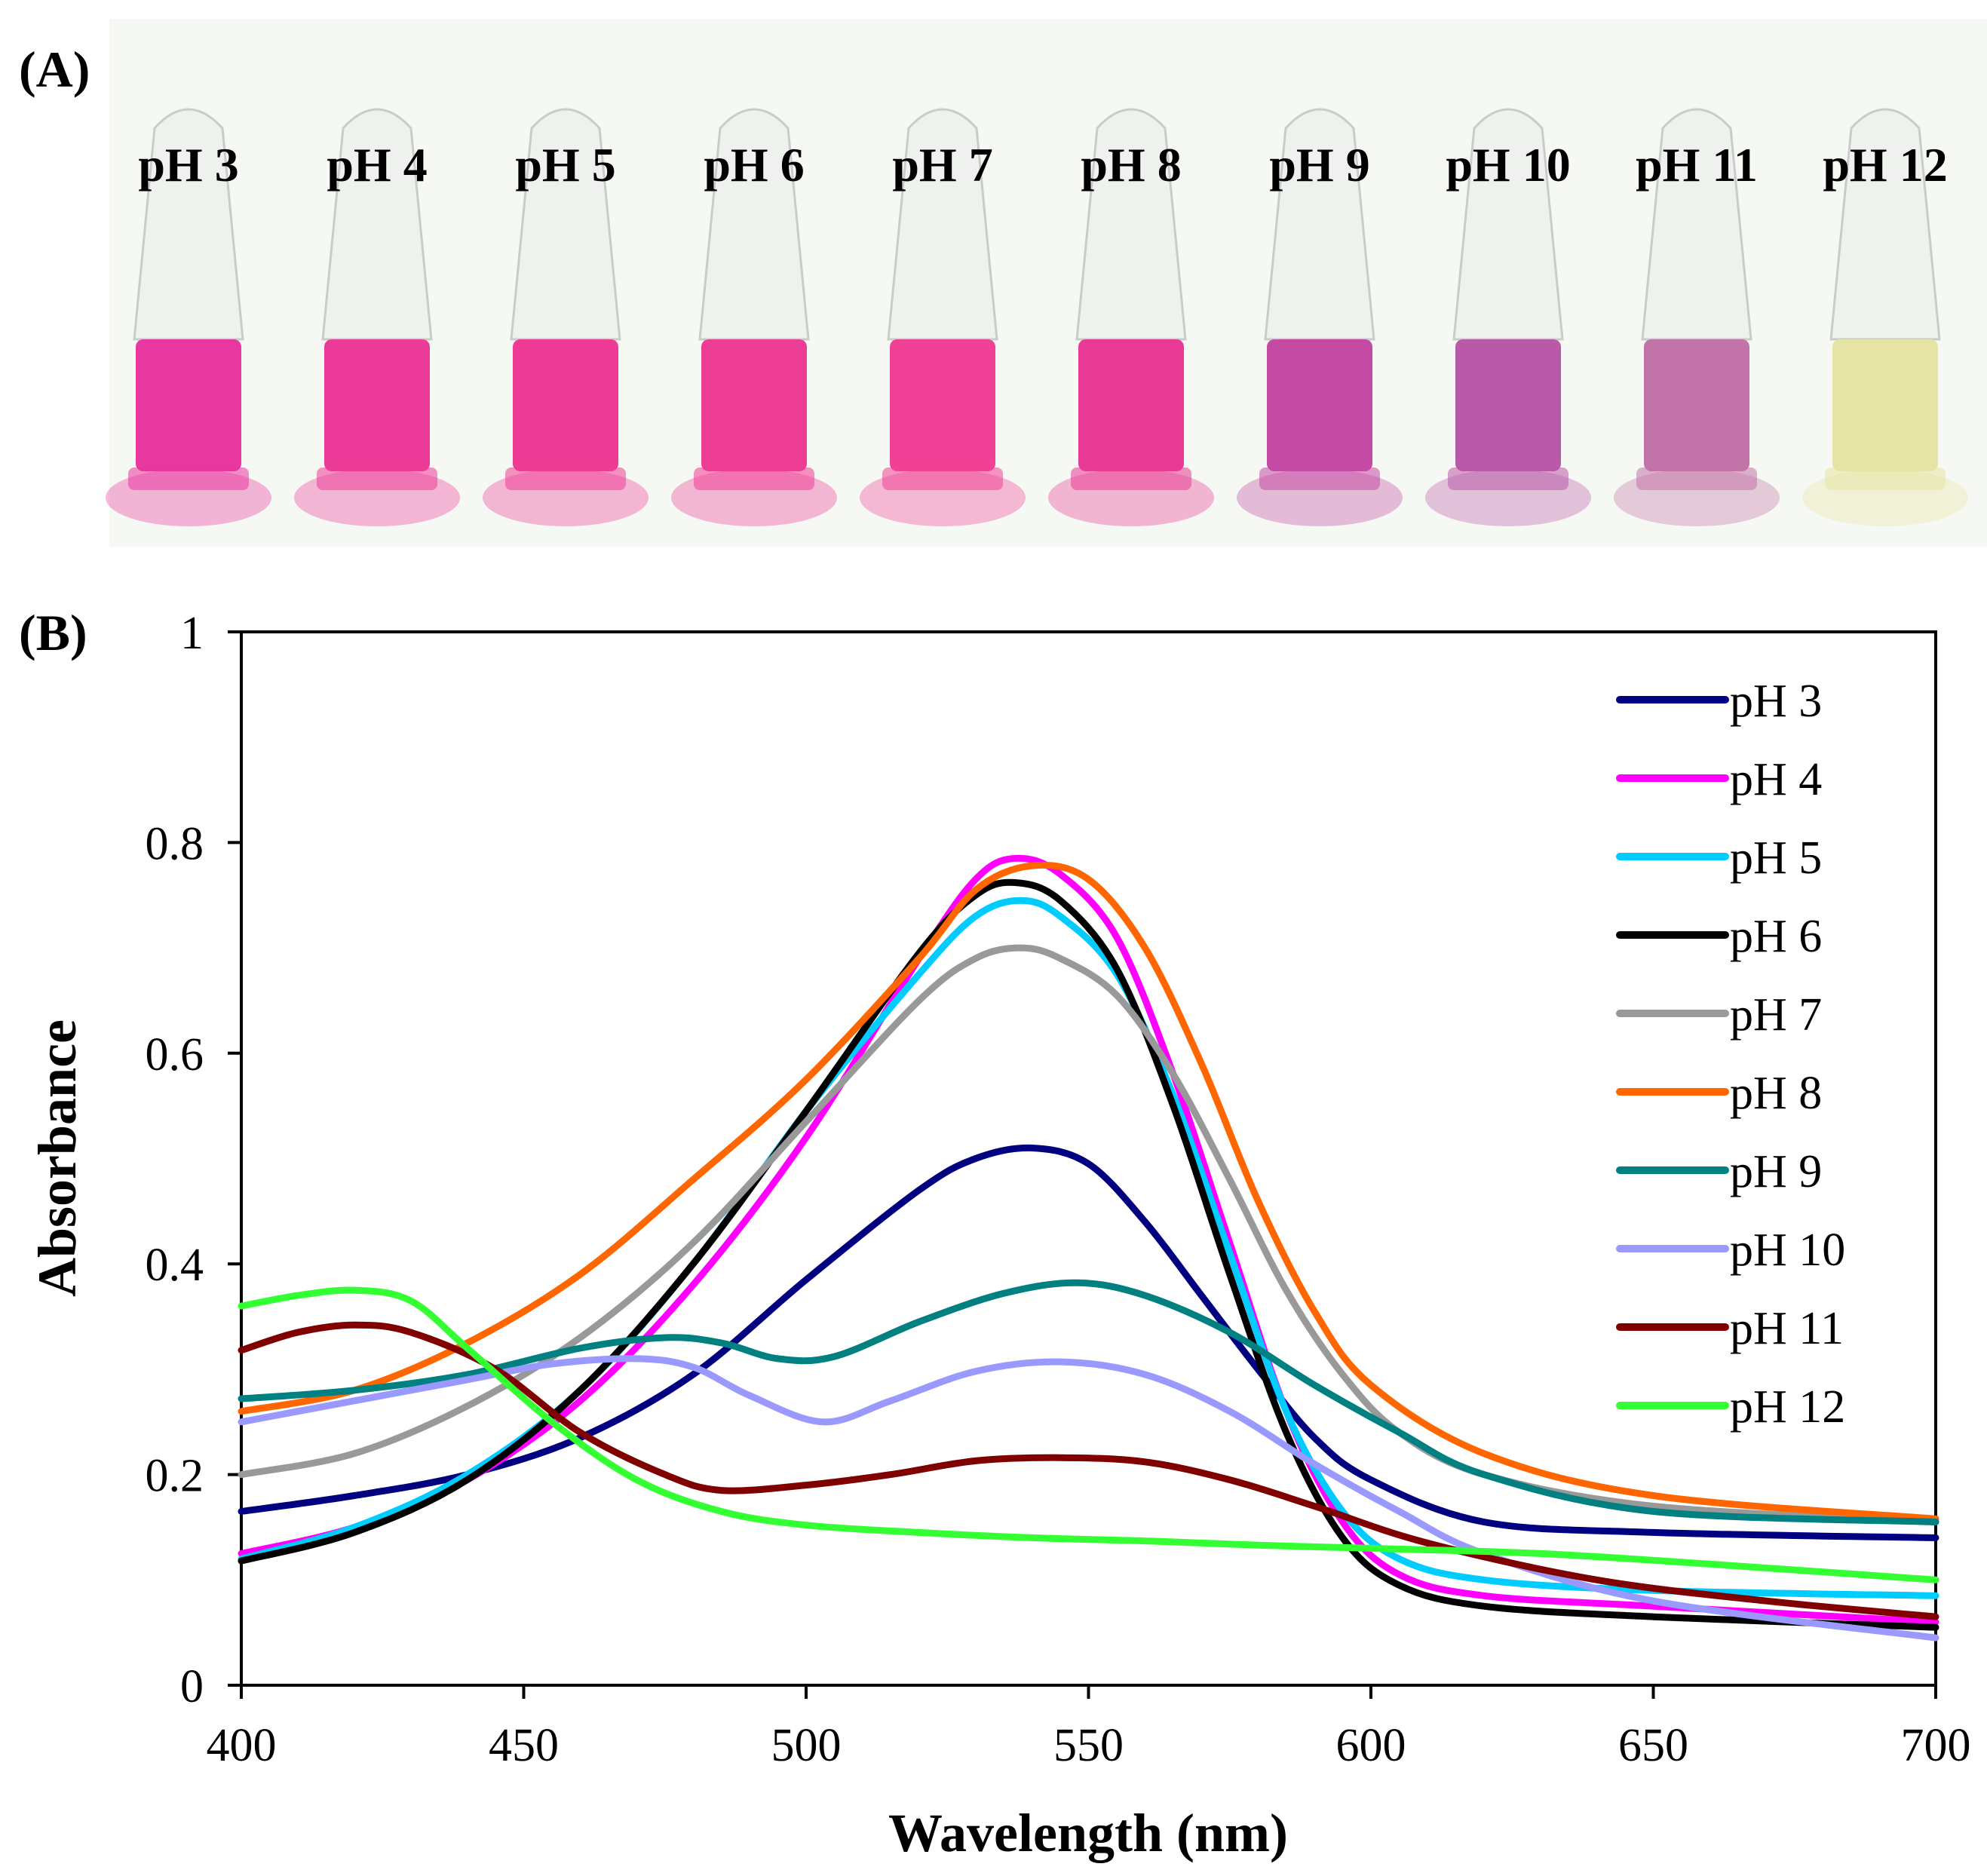  Describe the element at coordinates (188, 165) in the screenshot. I see `tube-label: pH 3` at that location.